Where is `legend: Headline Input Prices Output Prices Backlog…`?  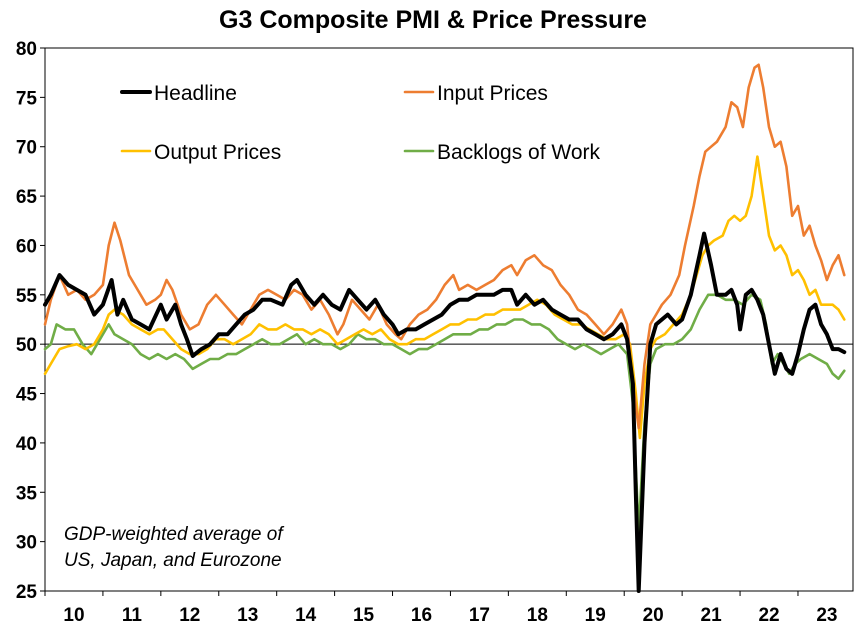 legend: Headline Input Prices Output Prices Backlog… is located at coordinates (360, 123).